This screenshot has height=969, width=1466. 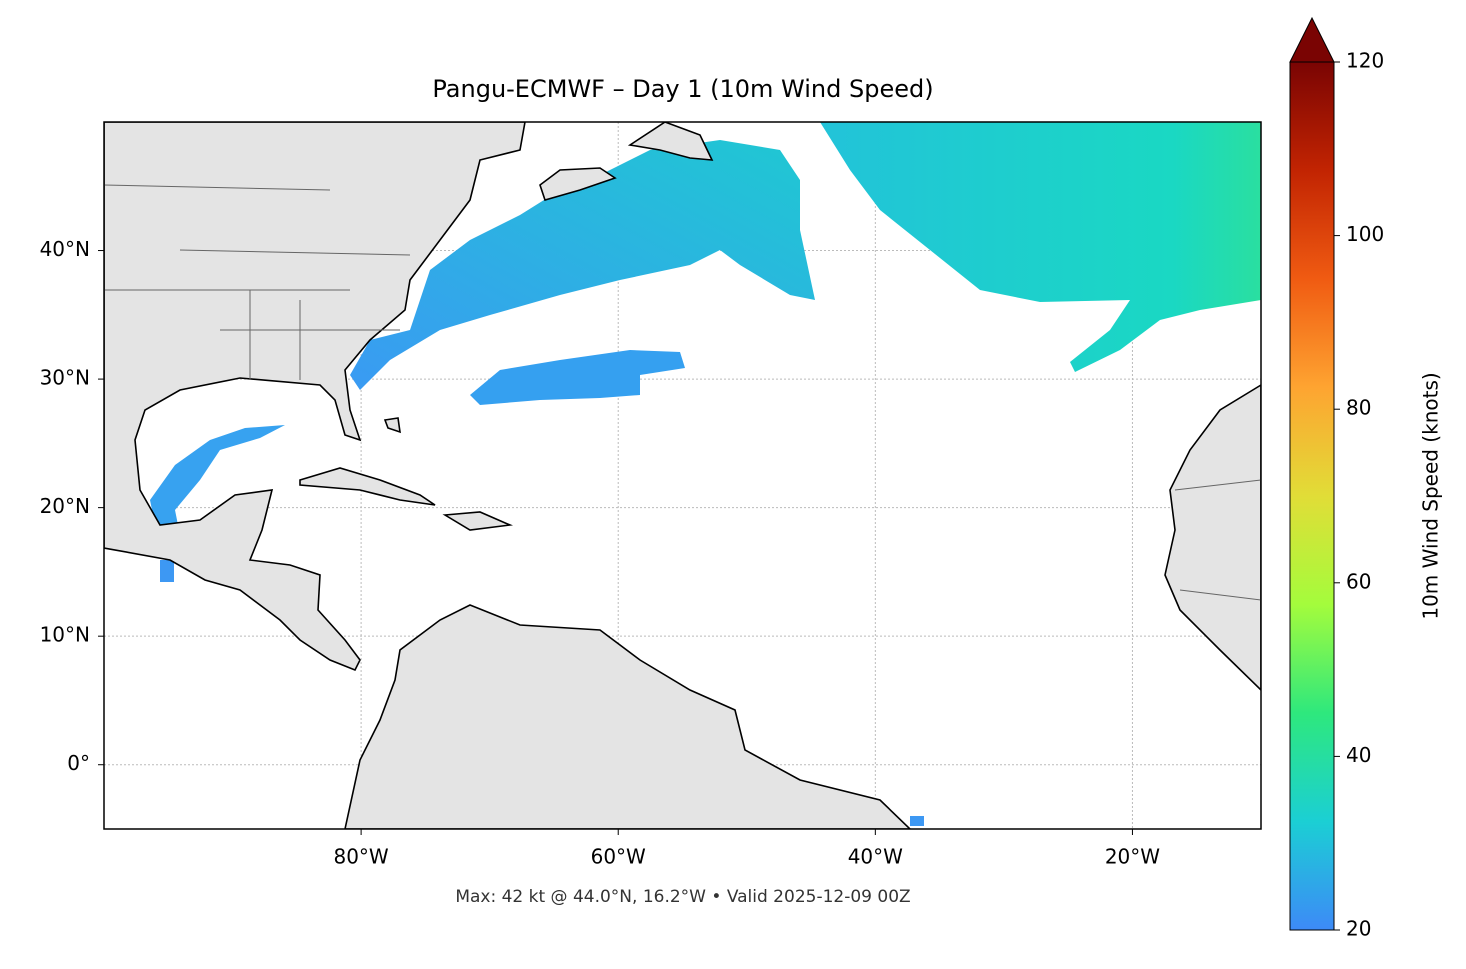 I want to click on colorbar-extension, so click(x=1312, y=39).